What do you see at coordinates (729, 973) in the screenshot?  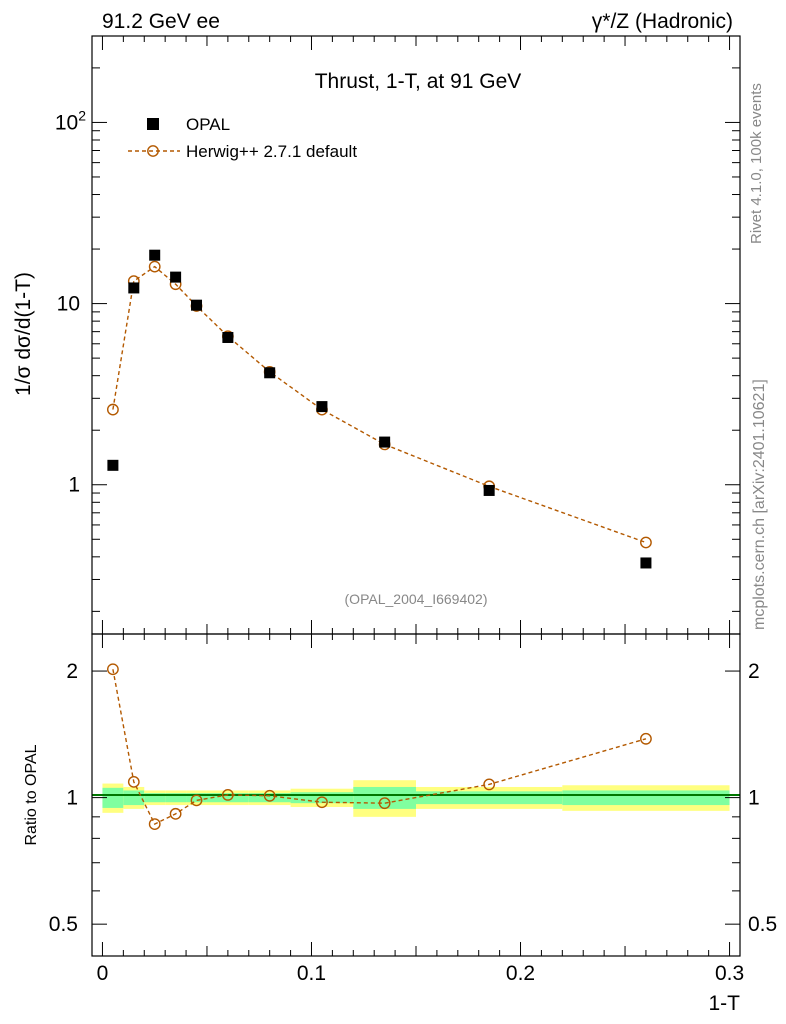 I see `x-tick-label: 0.3` at bounding box center [729, 973].